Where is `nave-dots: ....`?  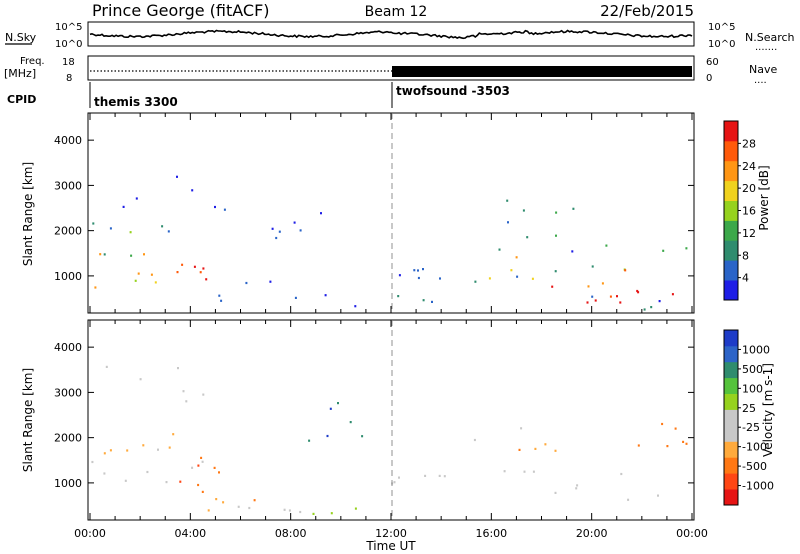
nave-dots: .... is located at coordinates (760, 80).